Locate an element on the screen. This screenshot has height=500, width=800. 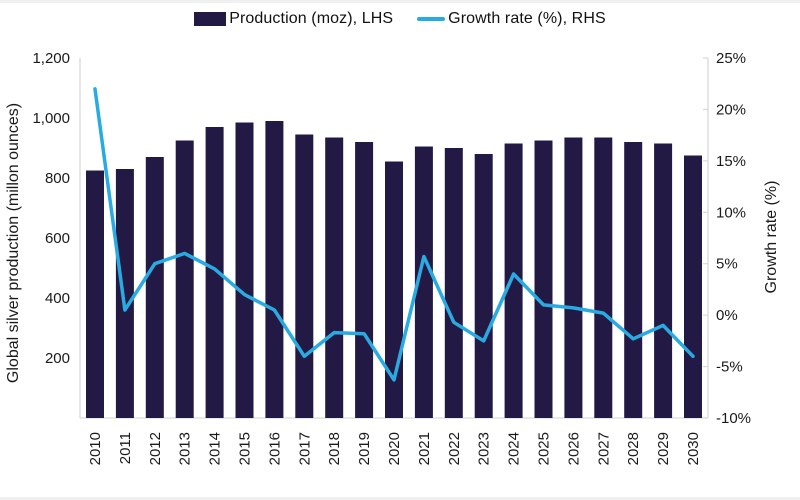
right-tick-label: -10% is located at coordinates (733, 418).